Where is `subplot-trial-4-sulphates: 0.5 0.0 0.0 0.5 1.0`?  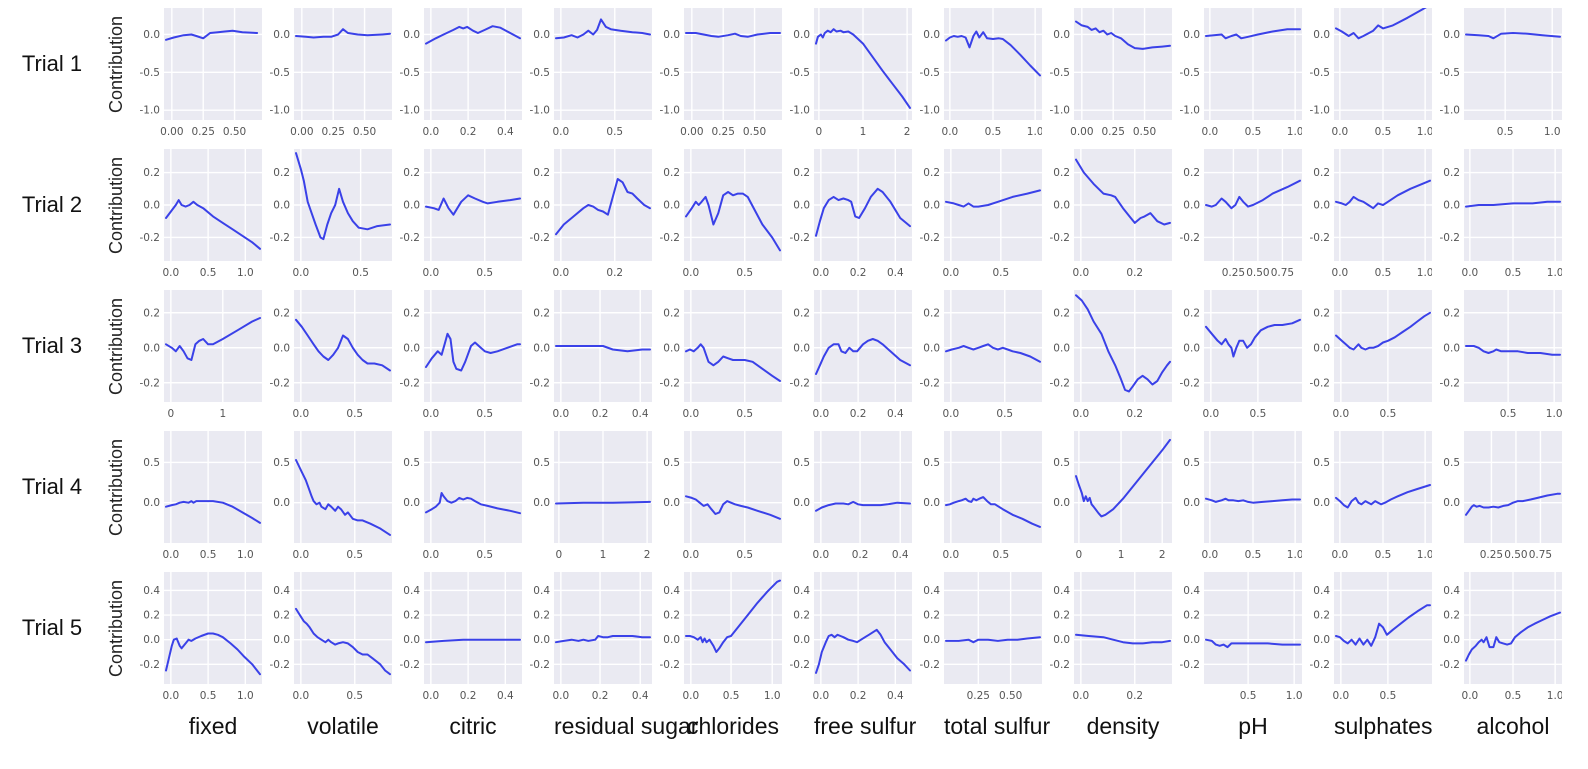 subplot-trial-4-sulphates: 0.5 0.0 0.0 0.5 1.0 is located at coordinates (1372, 496).